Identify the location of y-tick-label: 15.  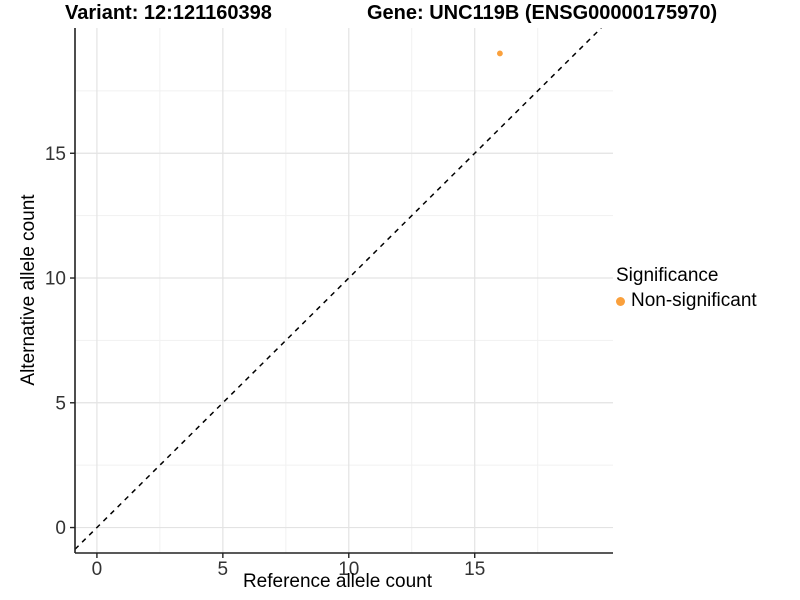
(55, 154).